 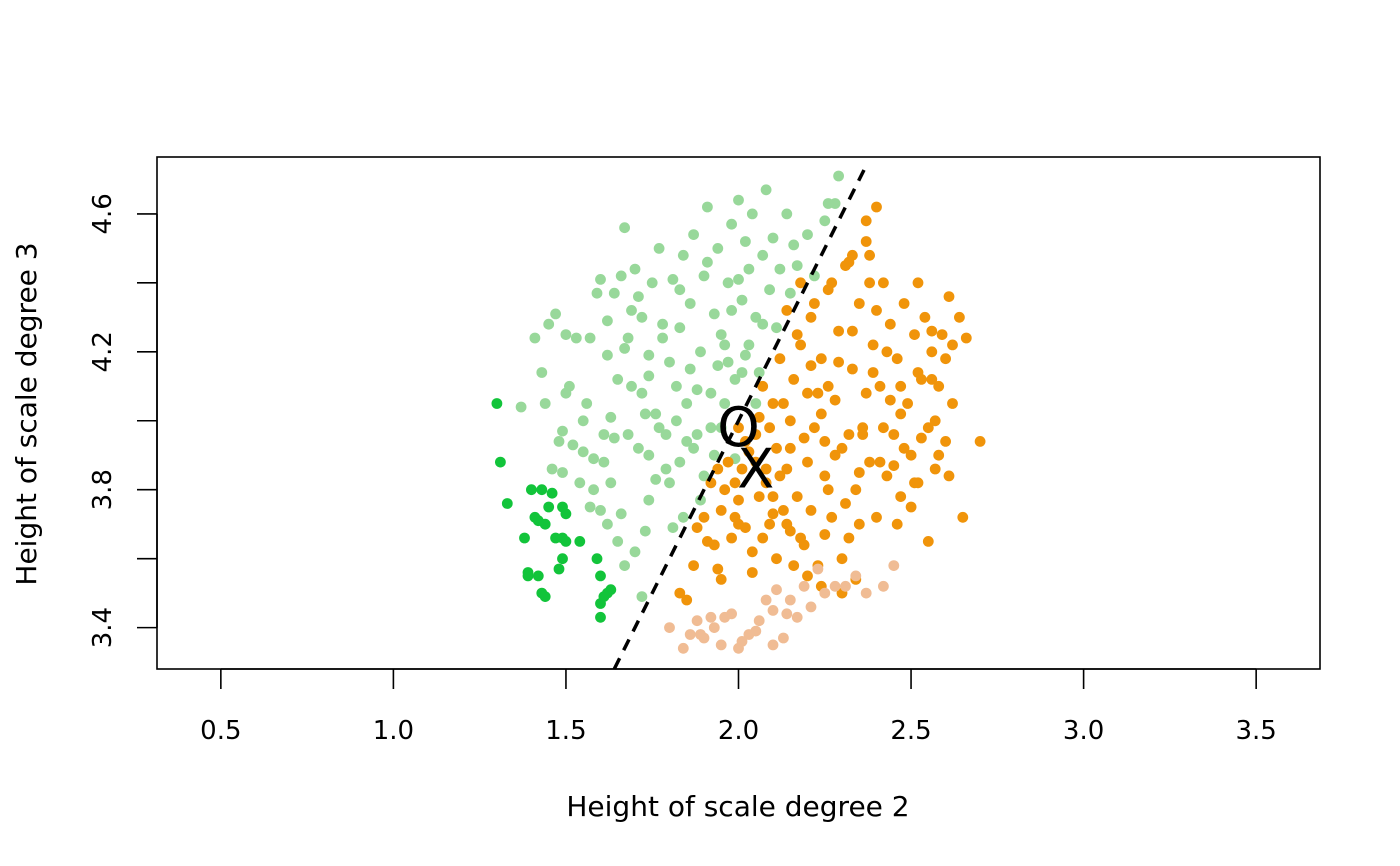 What do you see at coordinates (103, 489) in the screenshot?
I see `y-tick-label: 3.8` at bounding box center [103, 489].